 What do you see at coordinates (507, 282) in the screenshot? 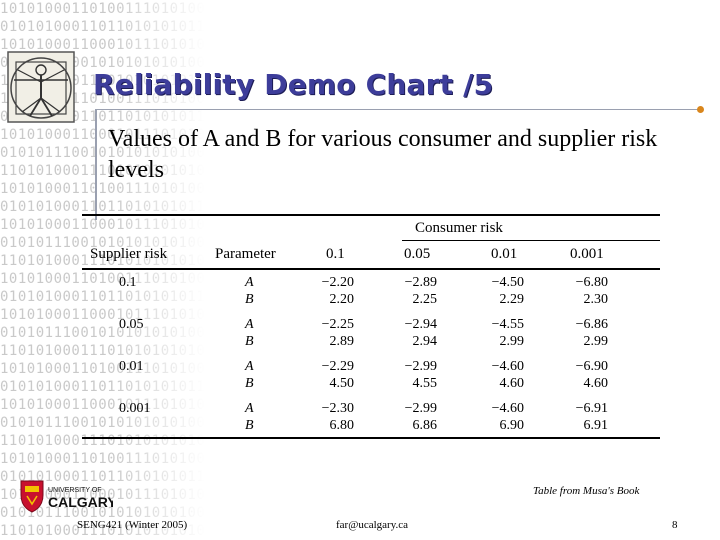
I see `table-cell: −4.50` at bounding box center [507, 282].